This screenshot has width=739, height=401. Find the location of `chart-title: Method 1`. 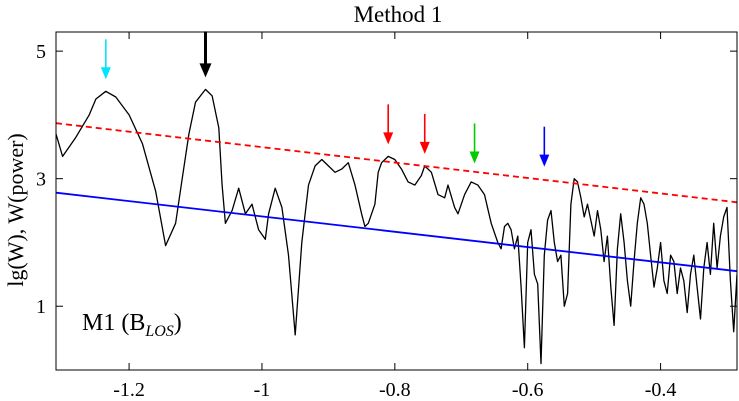

chart-title: Method 1 is located at coordinates (398, 14).